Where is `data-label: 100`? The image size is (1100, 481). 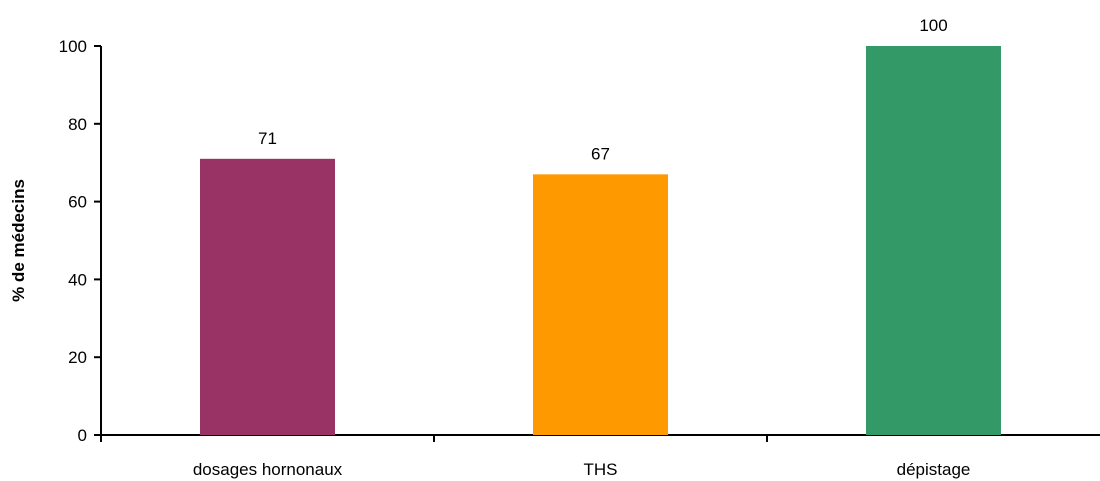
data-label: 100 is located at coordinates (933, 25).